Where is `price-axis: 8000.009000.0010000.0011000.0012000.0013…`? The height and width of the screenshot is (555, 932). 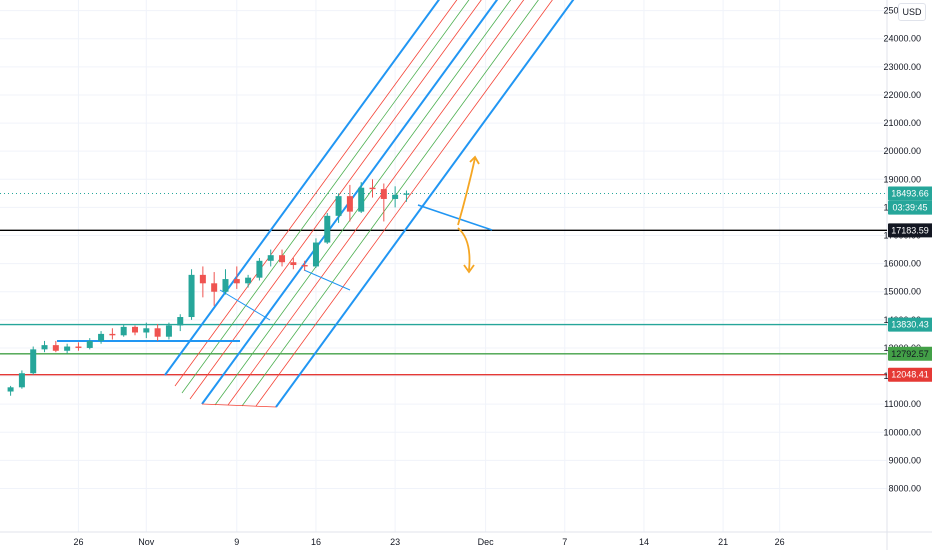
price-axis: 8000.009000.0010000.0011000.0012000.0013… is located at coordinates (902, 248).